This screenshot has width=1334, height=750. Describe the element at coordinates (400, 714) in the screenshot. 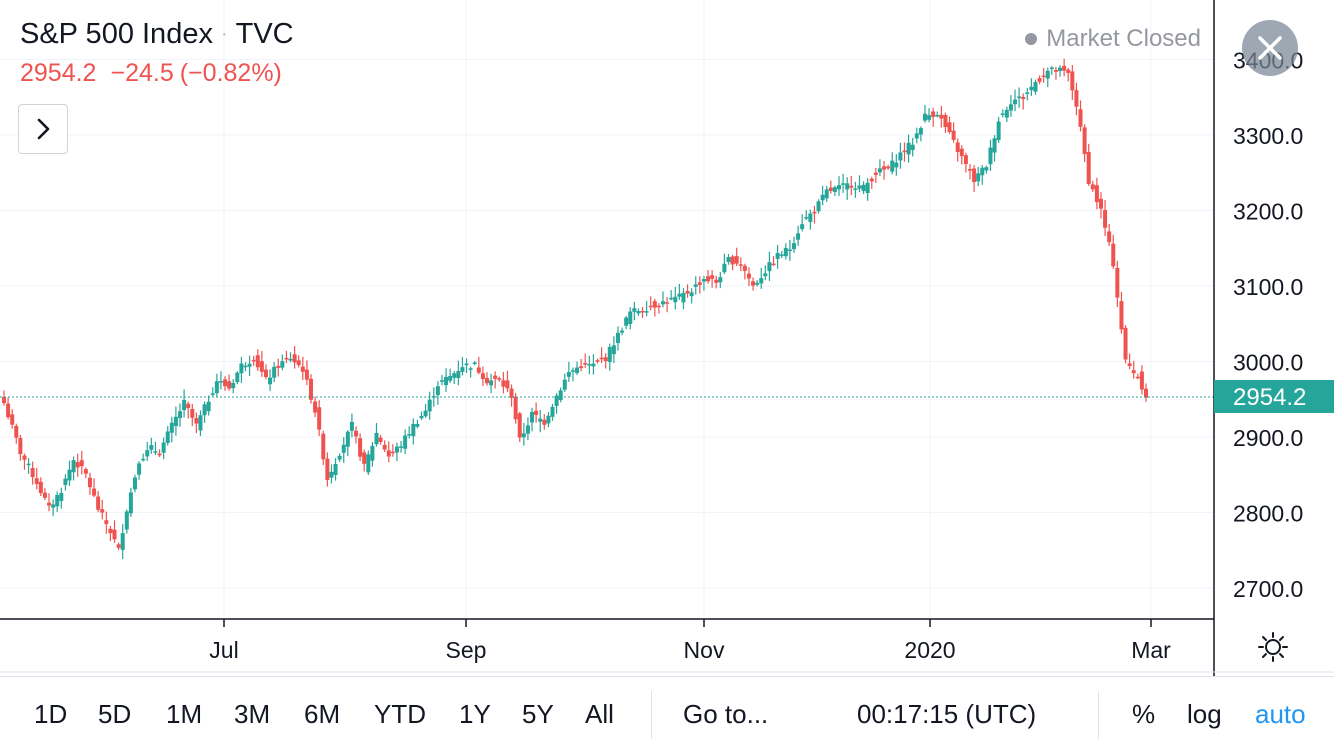

I see `range-ytd: YTD` at that location.